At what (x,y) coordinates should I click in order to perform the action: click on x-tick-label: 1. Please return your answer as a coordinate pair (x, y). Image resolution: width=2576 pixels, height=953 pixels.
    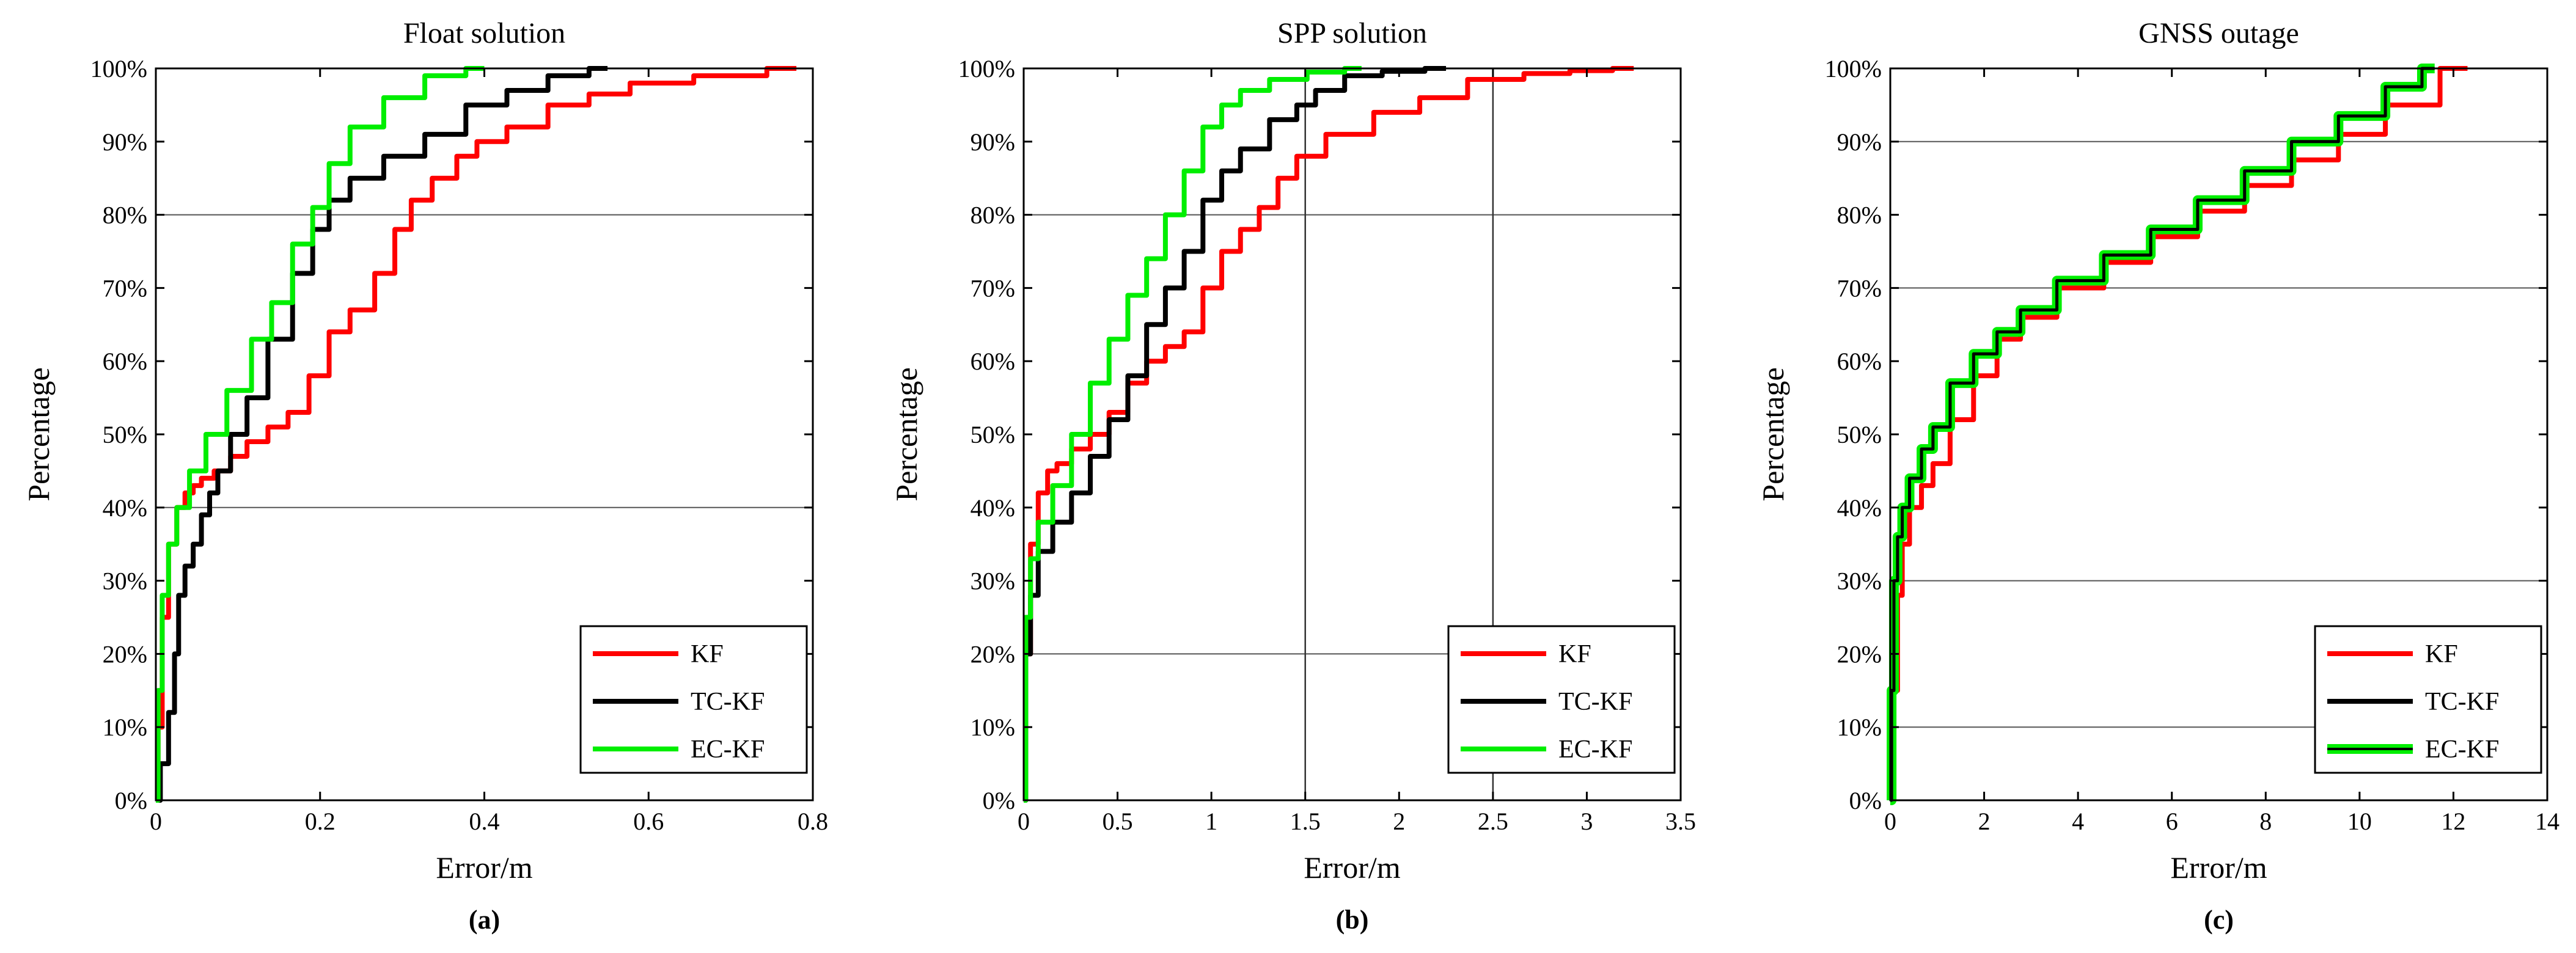
    Looking at the image, I should click on (1211, 822).